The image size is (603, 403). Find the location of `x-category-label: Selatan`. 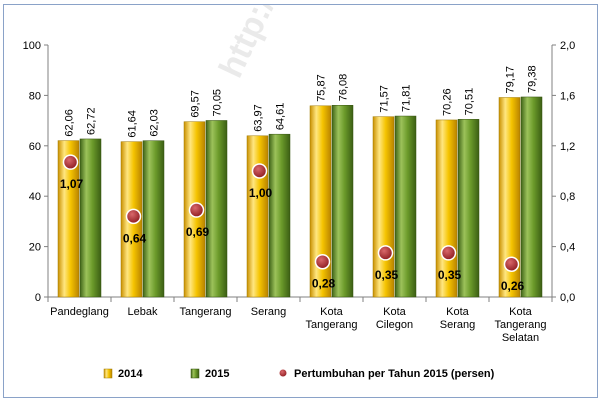

x-category-label: Selatan is located at coordinates (520, 338).